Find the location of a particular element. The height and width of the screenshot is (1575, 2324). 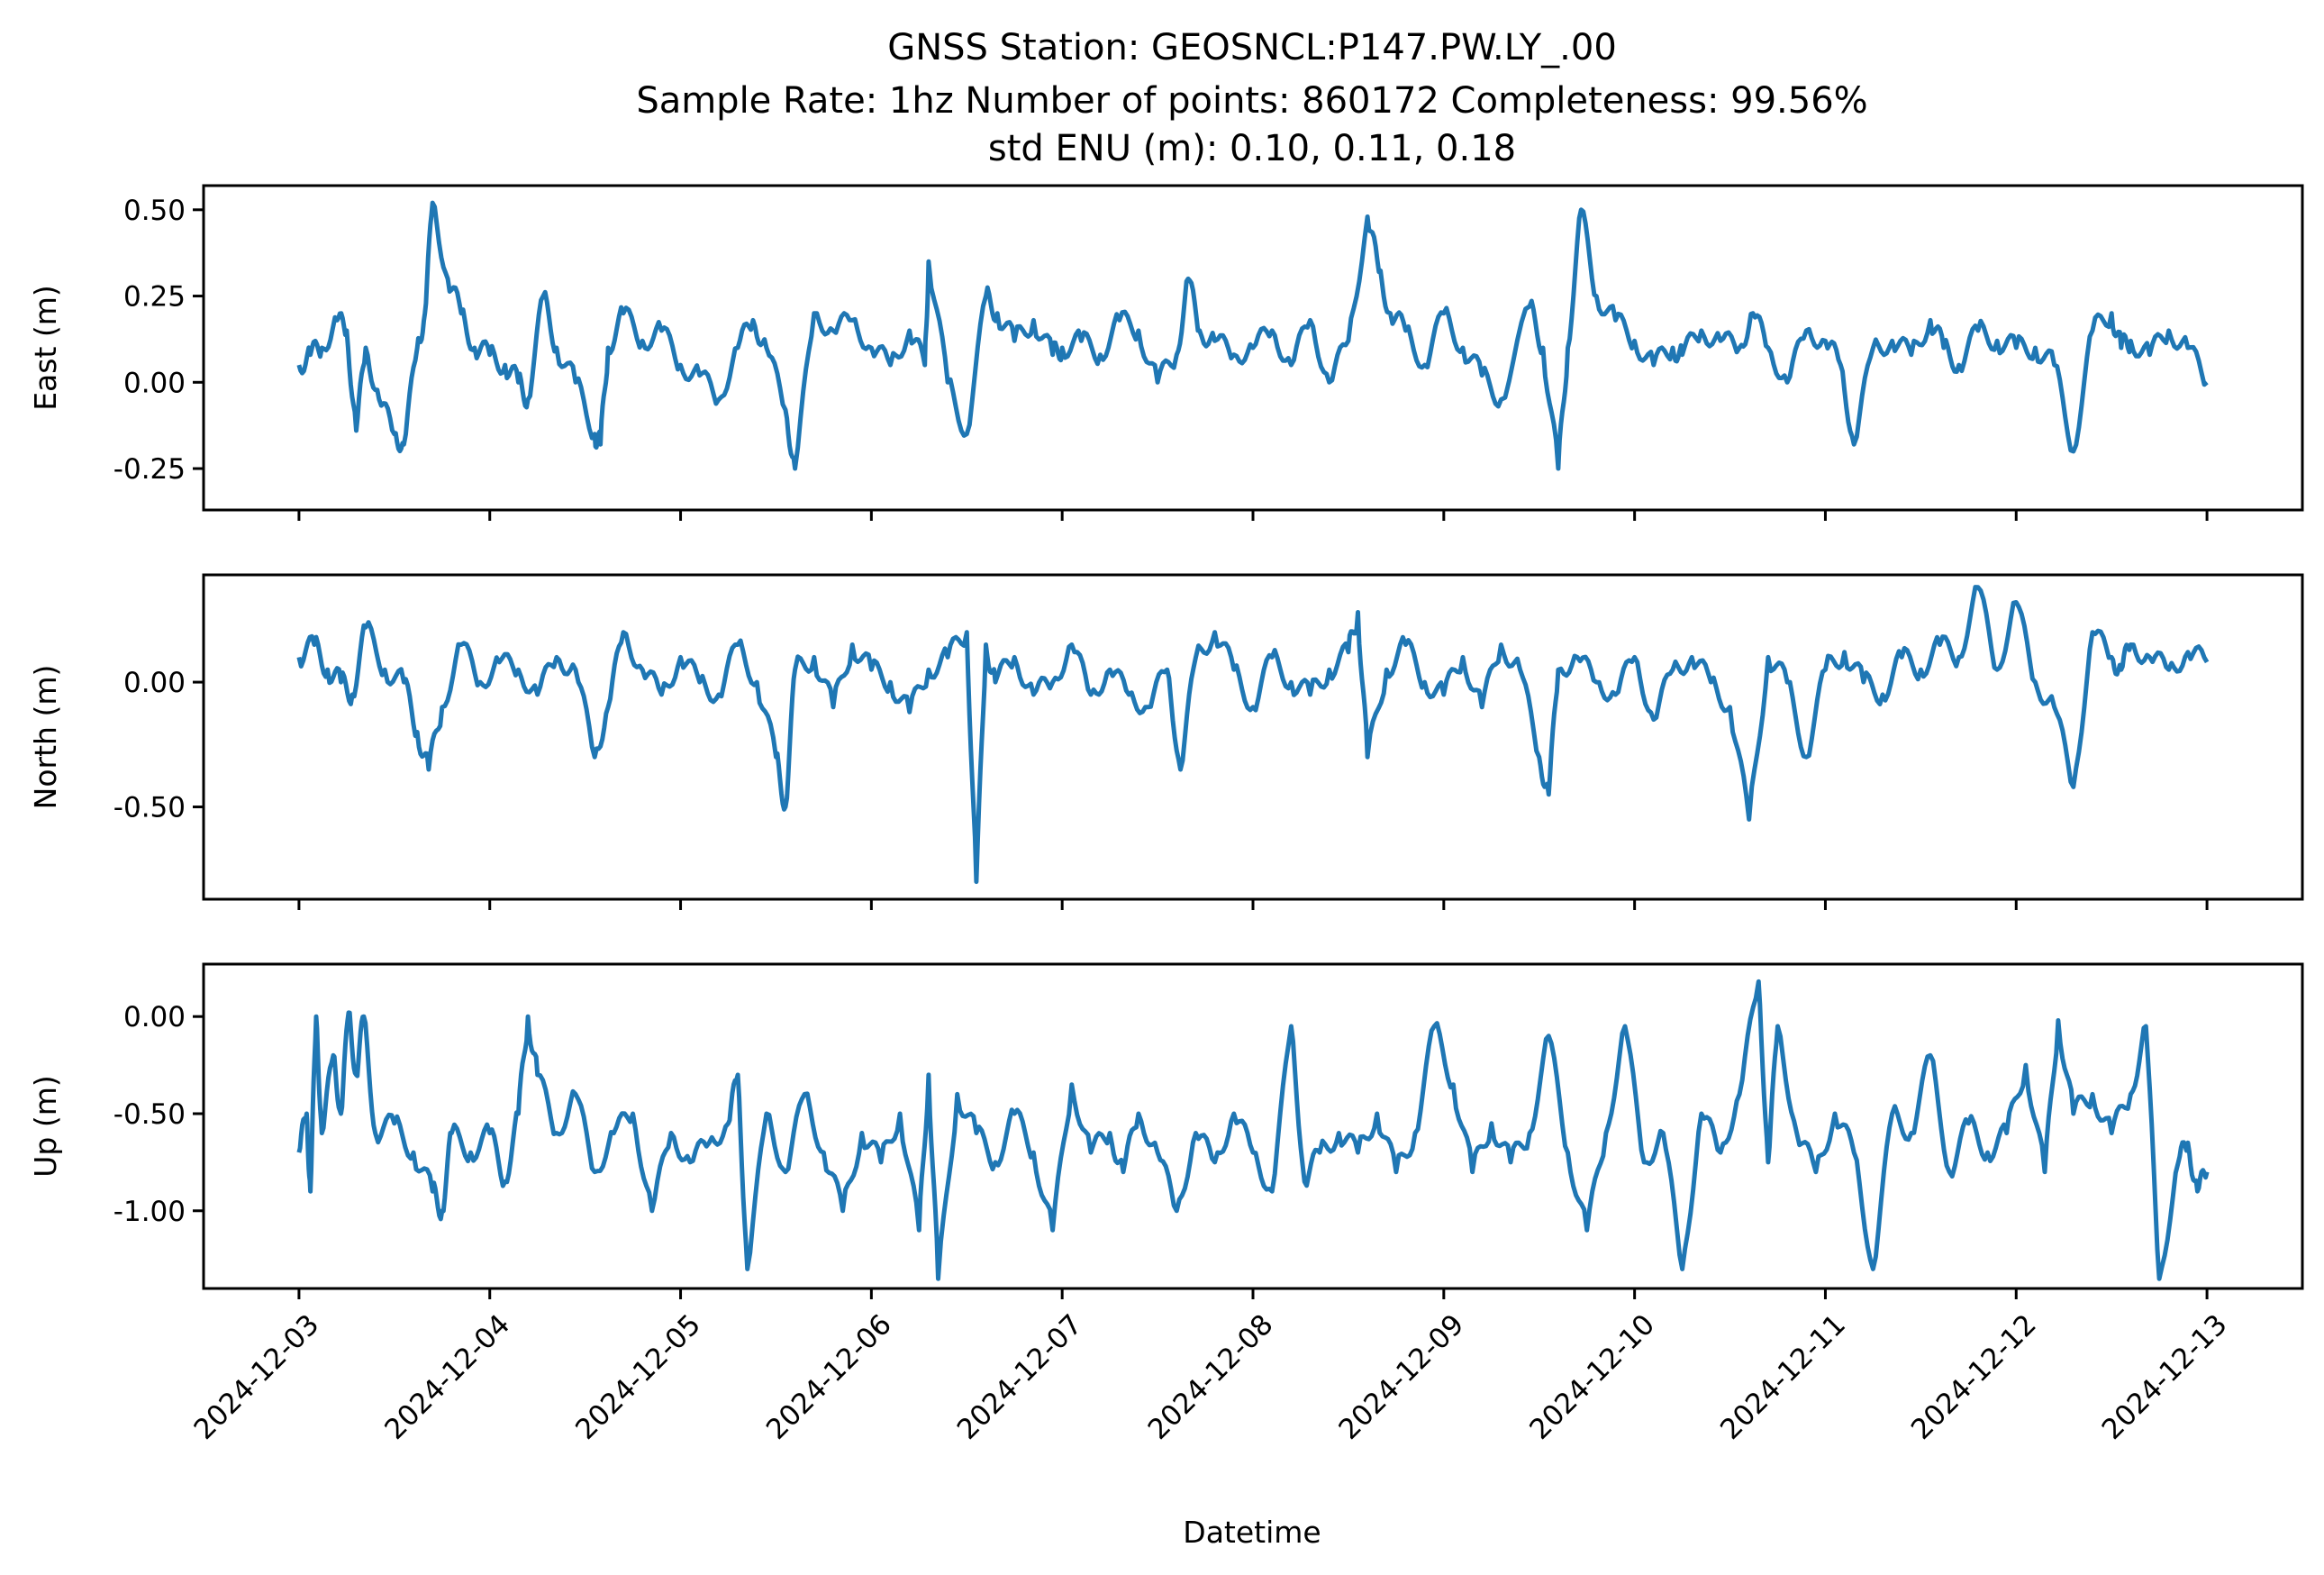

east-y-axis-label: East (m) is located at coordinates (46, 348).